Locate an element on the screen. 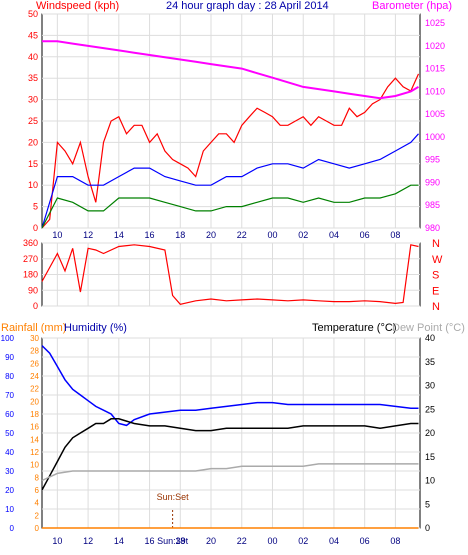 The height and width of the screenshot is (555, 468). wind-x-tick-label: 18 is located at coordinates (180, 235).